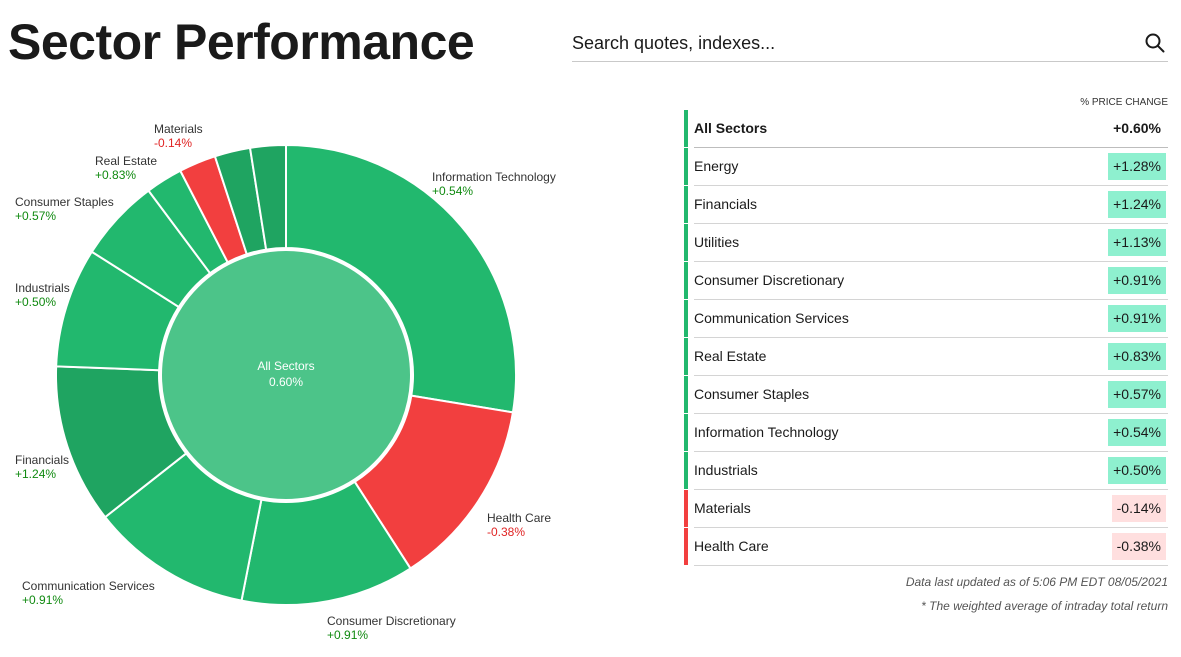  What do you see at coordinates (726, 470) in the screenshot?
I see `row-name: Industrials` at bounding box center [726, 470].